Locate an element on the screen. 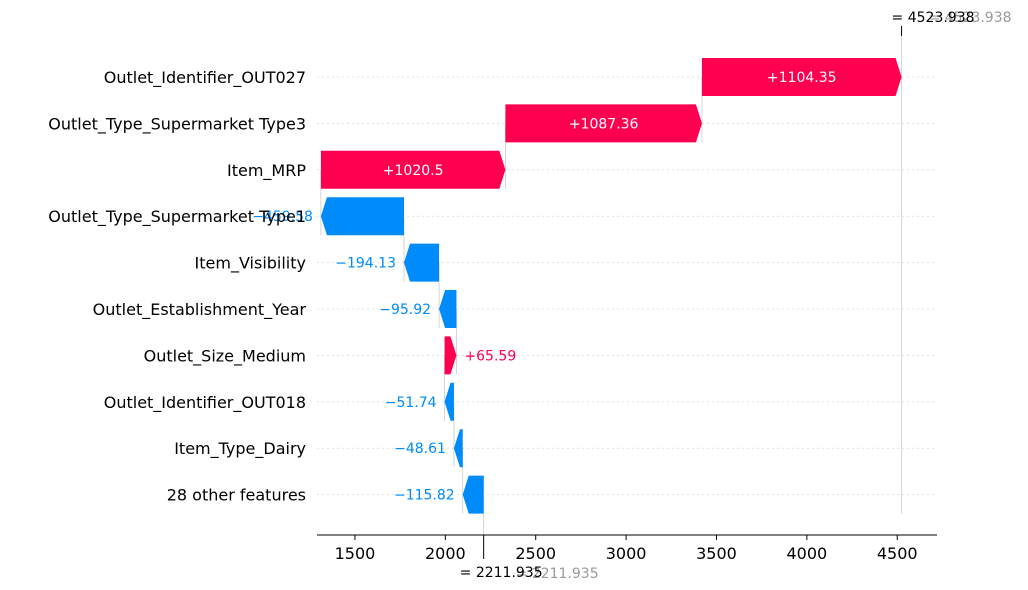  base-value-ghost-label: = 2211.935 is located at coordinates (557, 574).